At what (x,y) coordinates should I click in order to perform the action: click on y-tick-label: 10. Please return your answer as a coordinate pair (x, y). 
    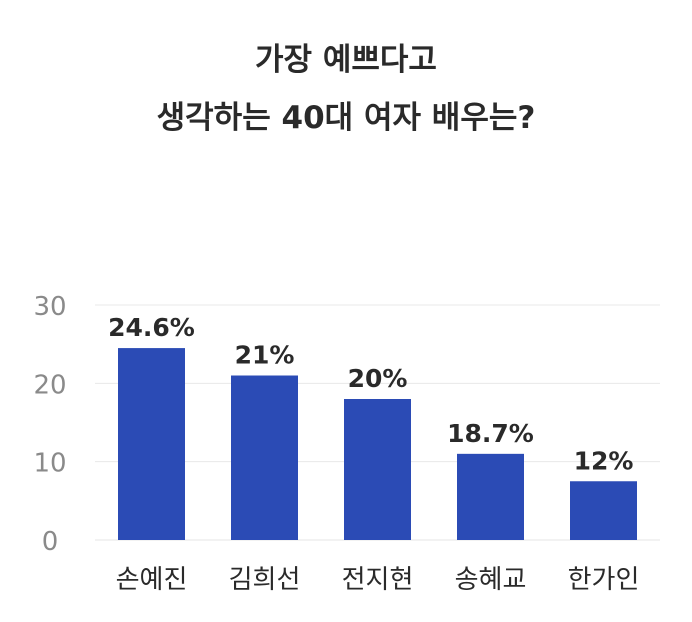
    Looking at the image, I should click on (49, 464).